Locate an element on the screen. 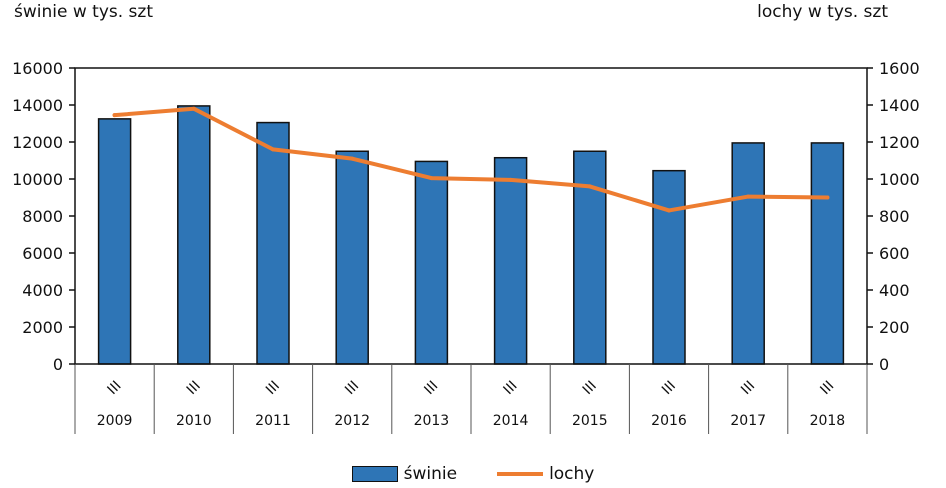 Image resolution: width=946 pixels, height=488 pixels. right-tick-label: 1000 is located at coordinates (899, 179).